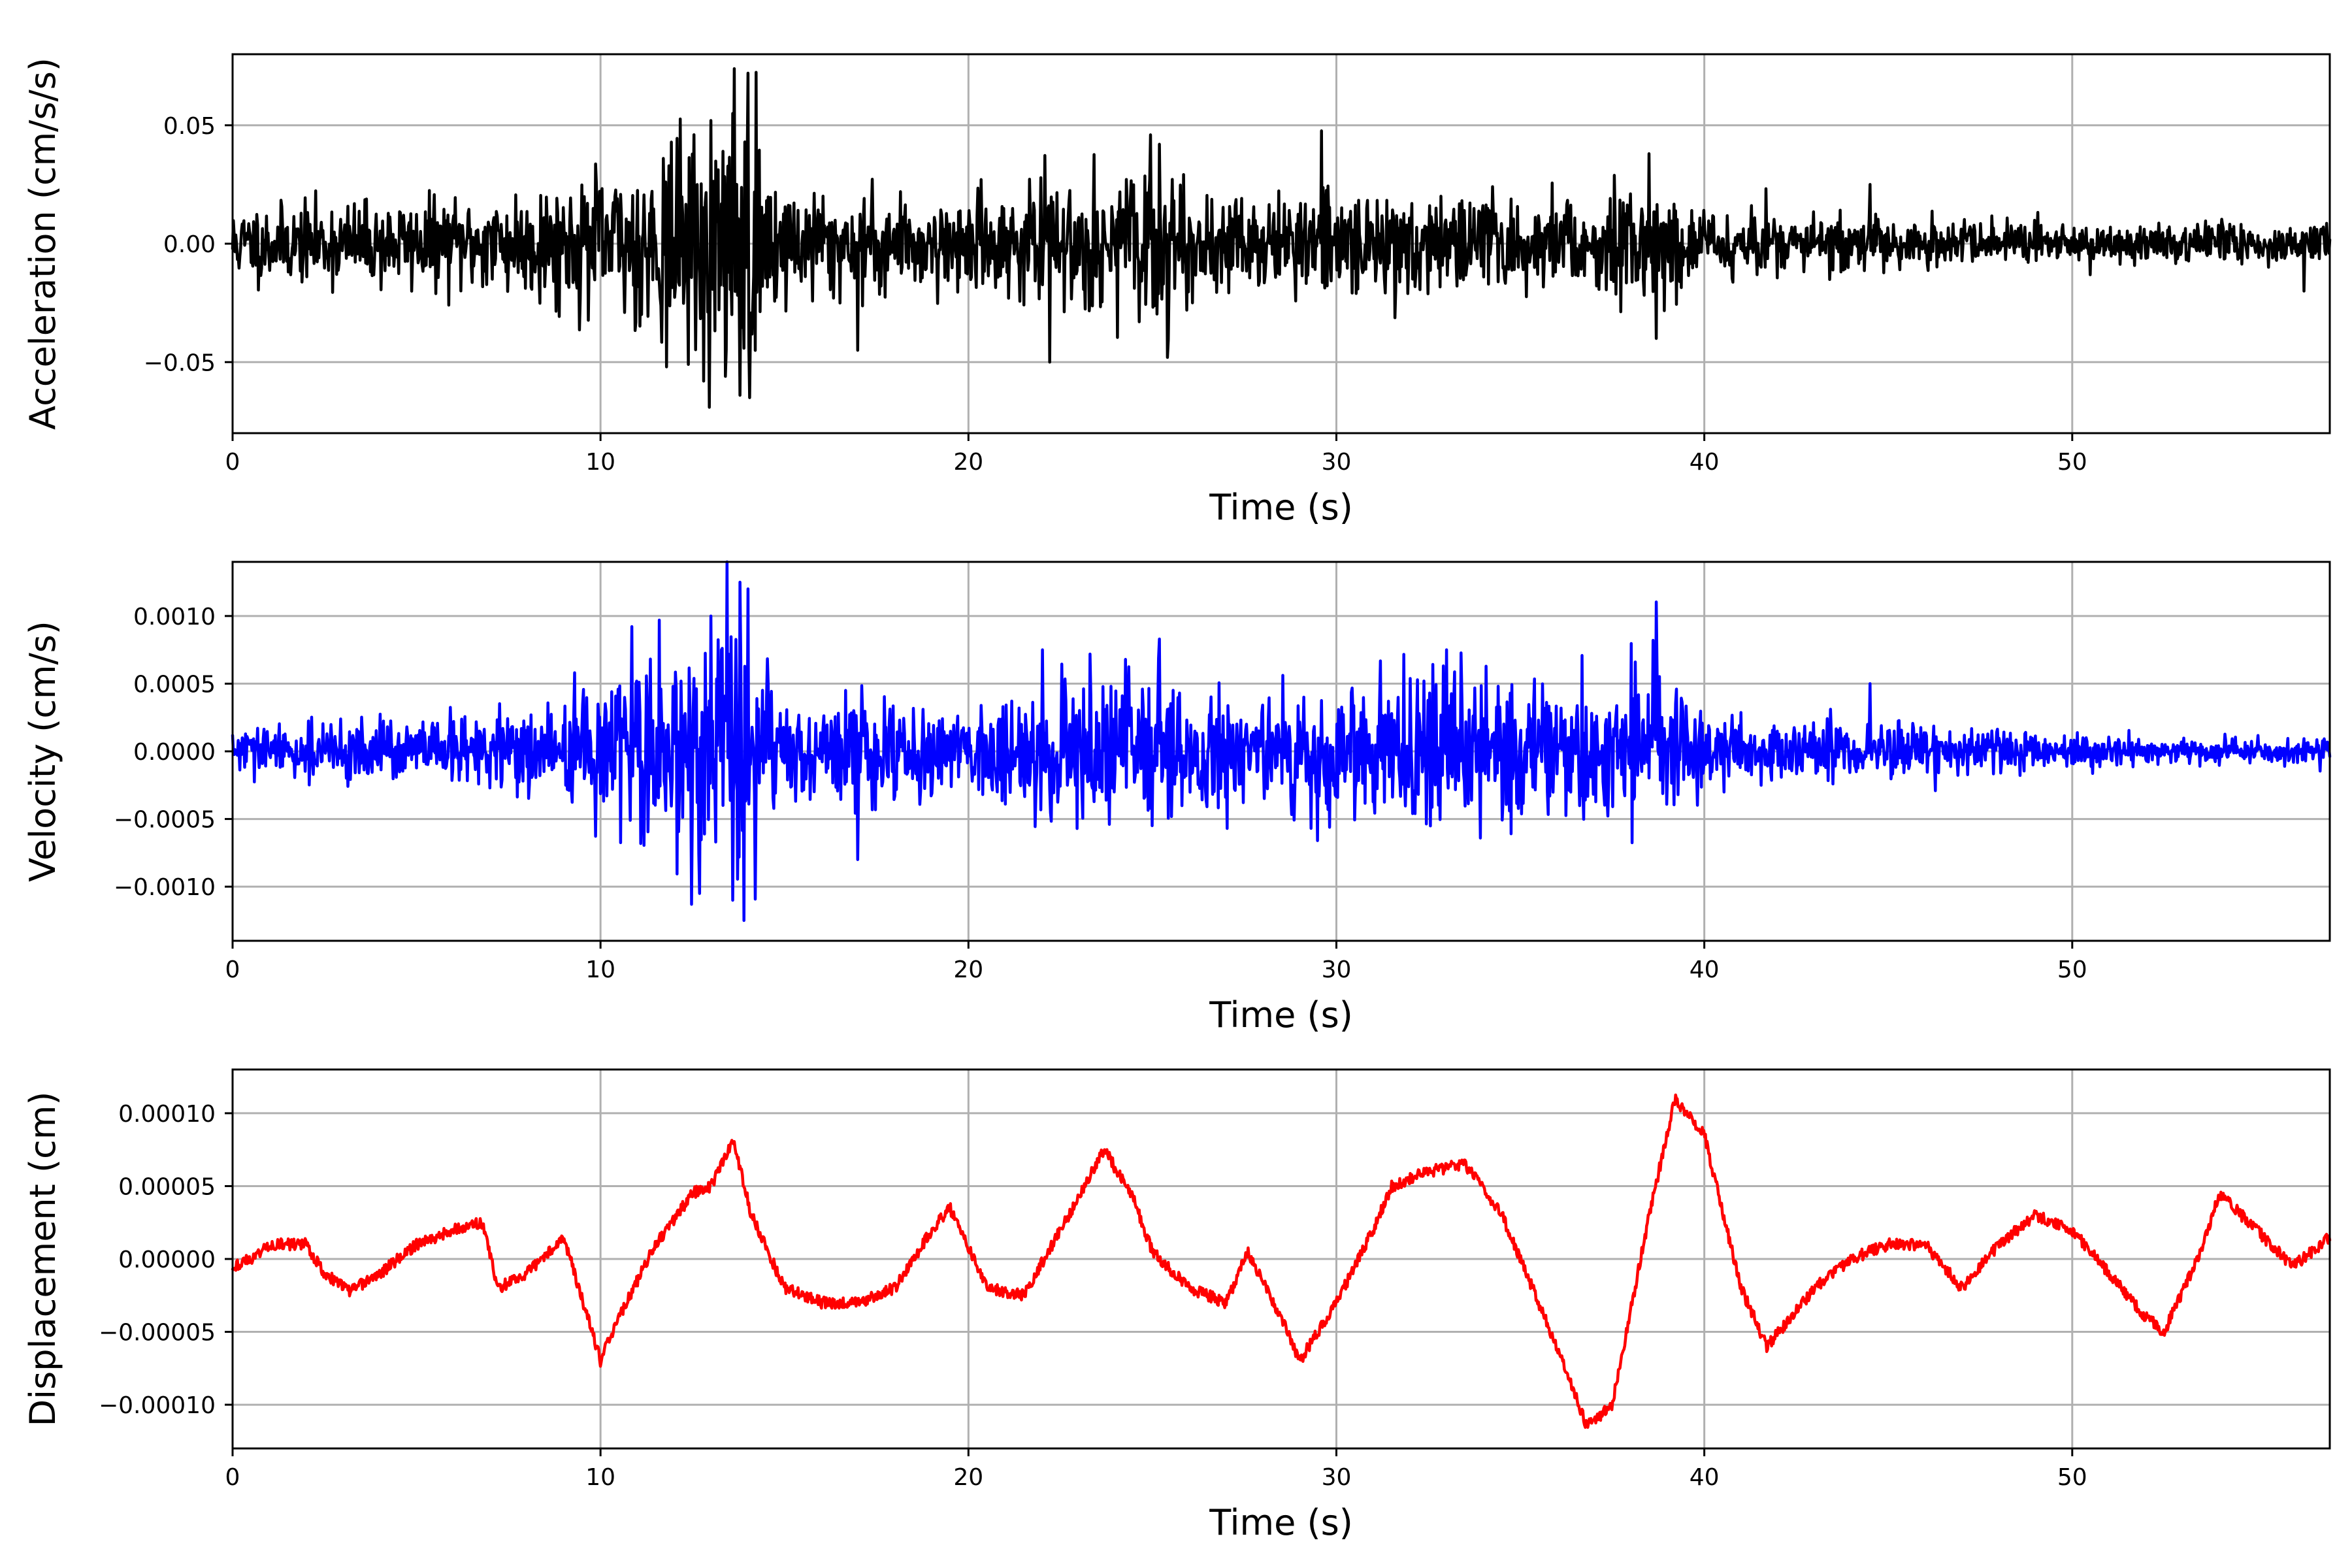 This screenshot has width=2352, height=1568. Describe the element at coordinates (42, 243) in the screenshot. I see `acceleration-y-axis-label: Acceleration (cm/s/s)` at that location.